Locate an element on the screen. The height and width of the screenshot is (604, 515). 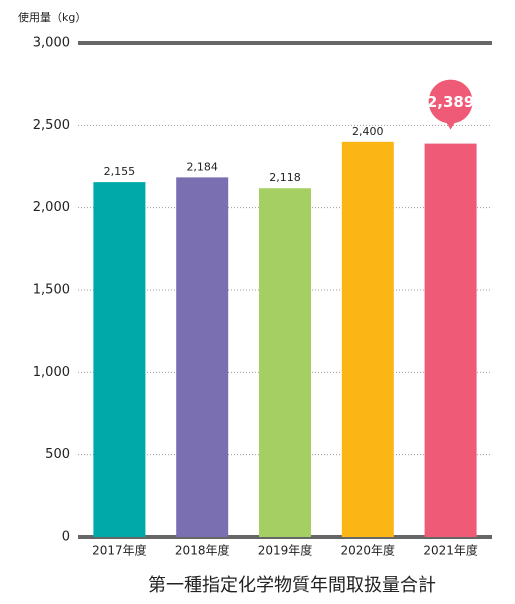
x-tick-label: 2017年度 is located at coordinates (119, 550).